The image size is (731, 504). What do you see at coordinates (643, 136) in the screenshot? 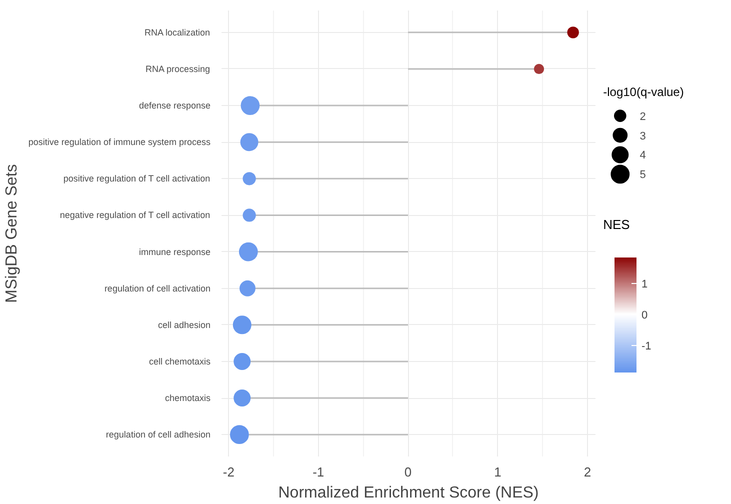
I see `legend-label: 3` at bounding box center [643, 136].